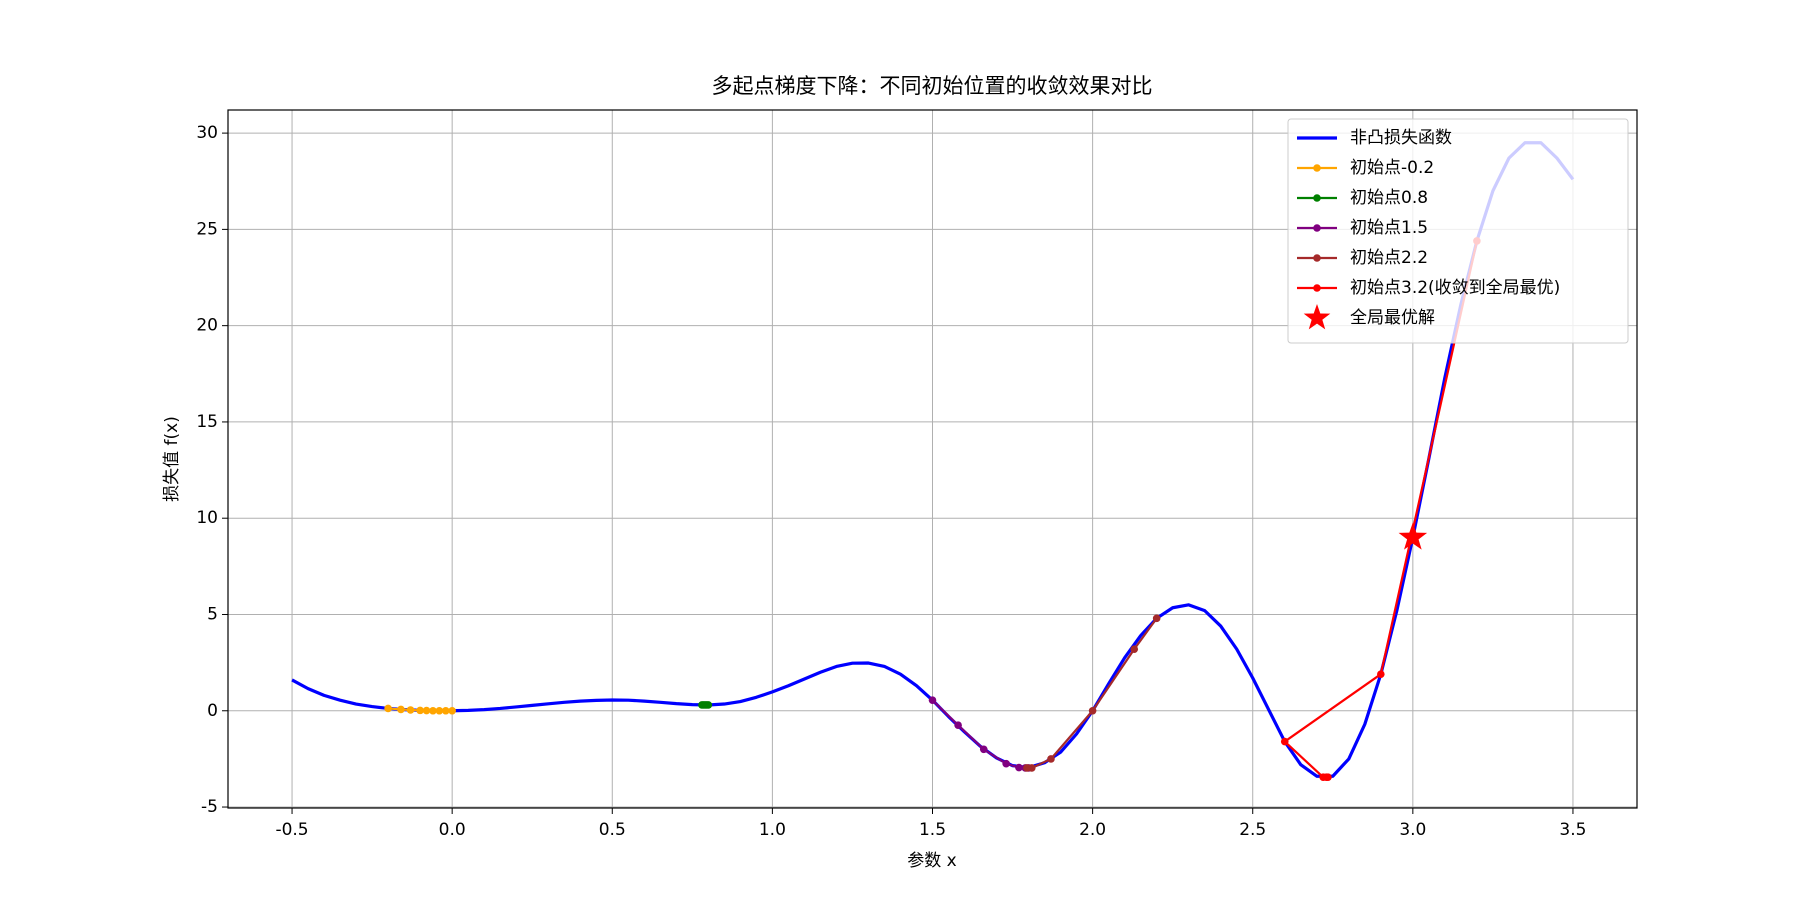 The width and height of the screenshot is (1800, 900). What do you see at coordinates (1389, 258) in the screenshot?
I see `legend-label: 初始点2.2` at bounding box center [1389, 258].